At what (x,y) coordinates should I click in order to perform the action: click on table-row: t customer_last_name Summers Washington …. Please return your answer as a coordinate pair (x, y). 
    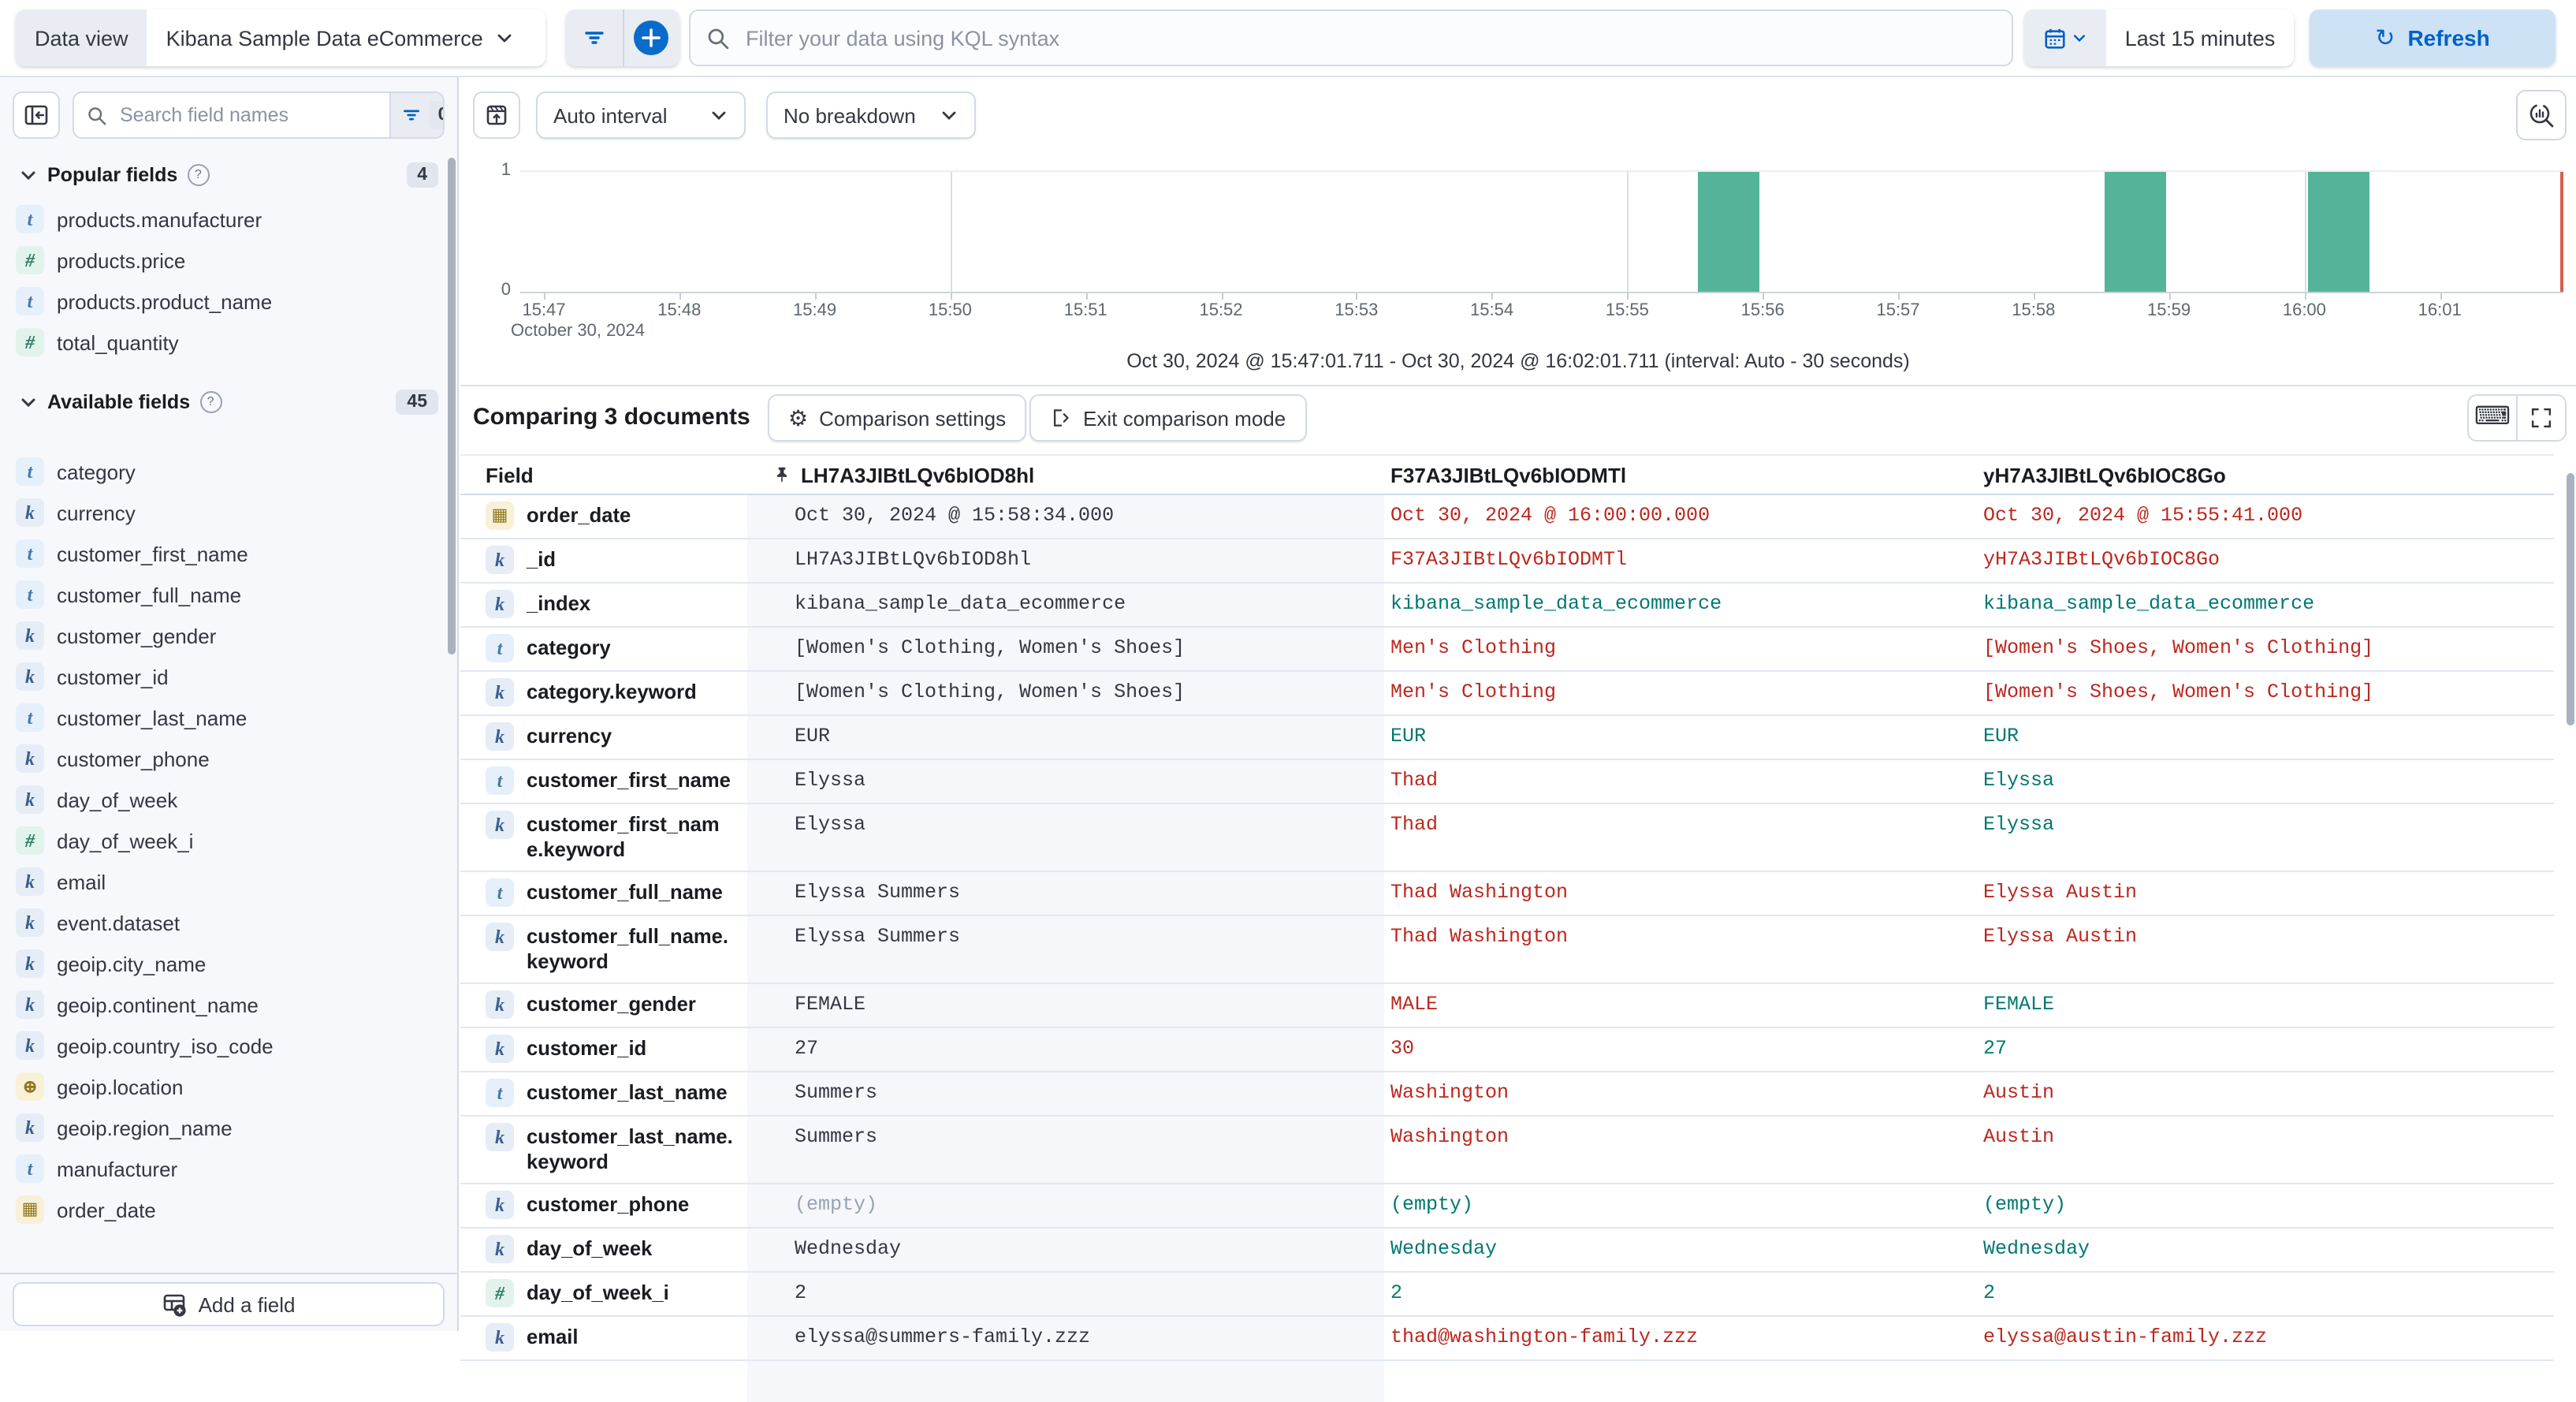
    Looking at the image, I should click on (1507, 1094).